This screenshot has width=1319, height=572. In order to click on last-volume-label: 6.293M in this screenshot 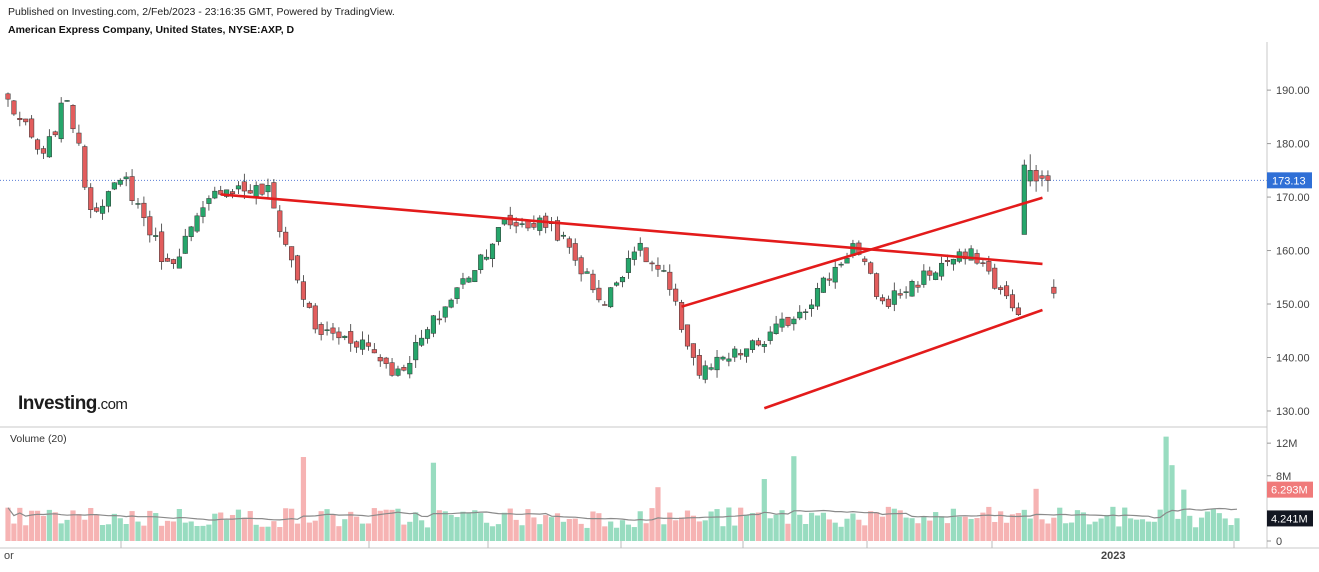, I will do `click(1289, 491)`.